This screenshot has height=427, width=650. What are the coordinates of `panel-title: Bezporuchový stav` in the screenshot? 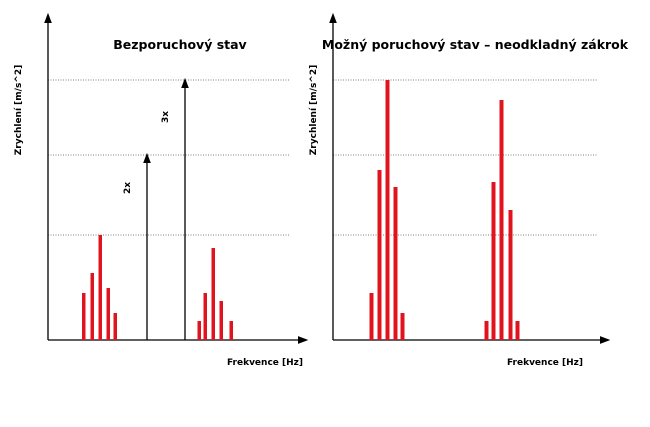 It's located at (179, 44).